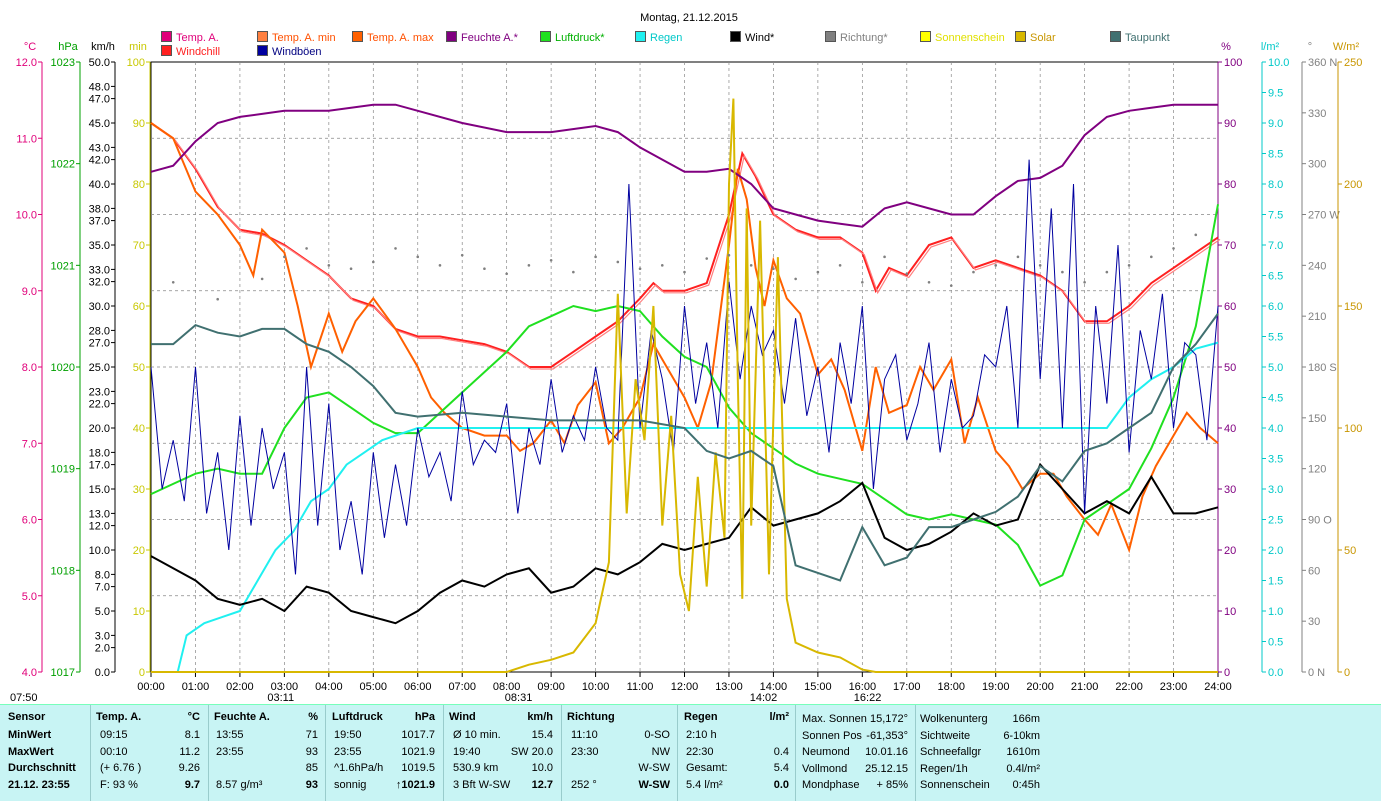  I want to click on stats-wind-label: 19:40, so click(467, 751).